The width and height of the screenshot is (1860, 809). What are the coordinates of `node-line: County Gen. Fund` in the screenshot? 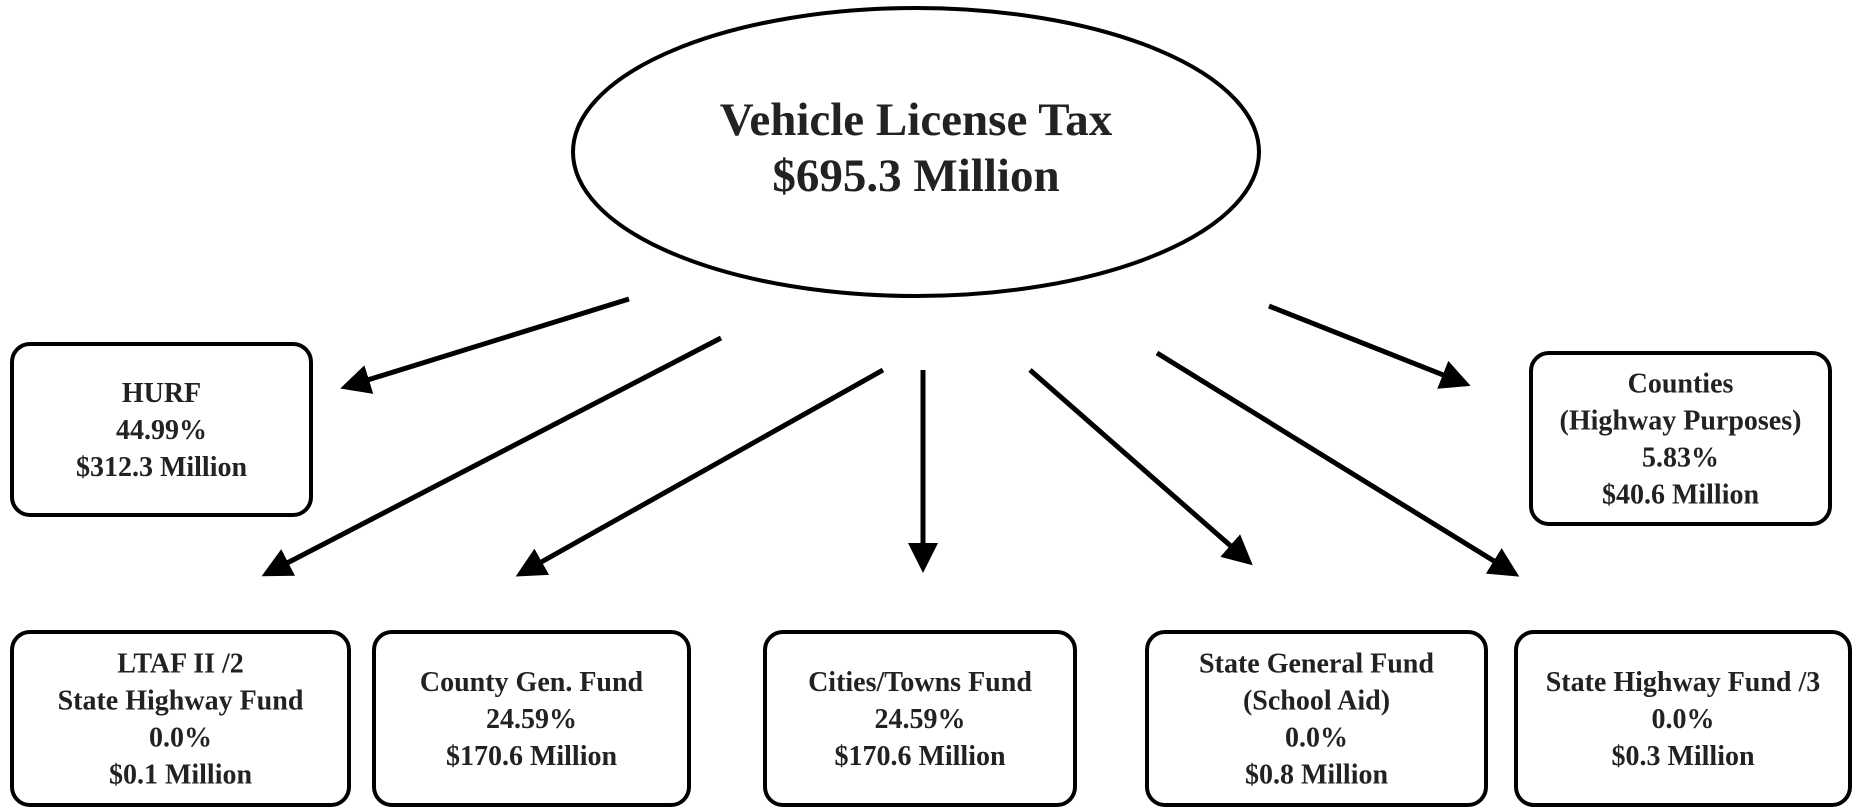 It's located at (532, 682).